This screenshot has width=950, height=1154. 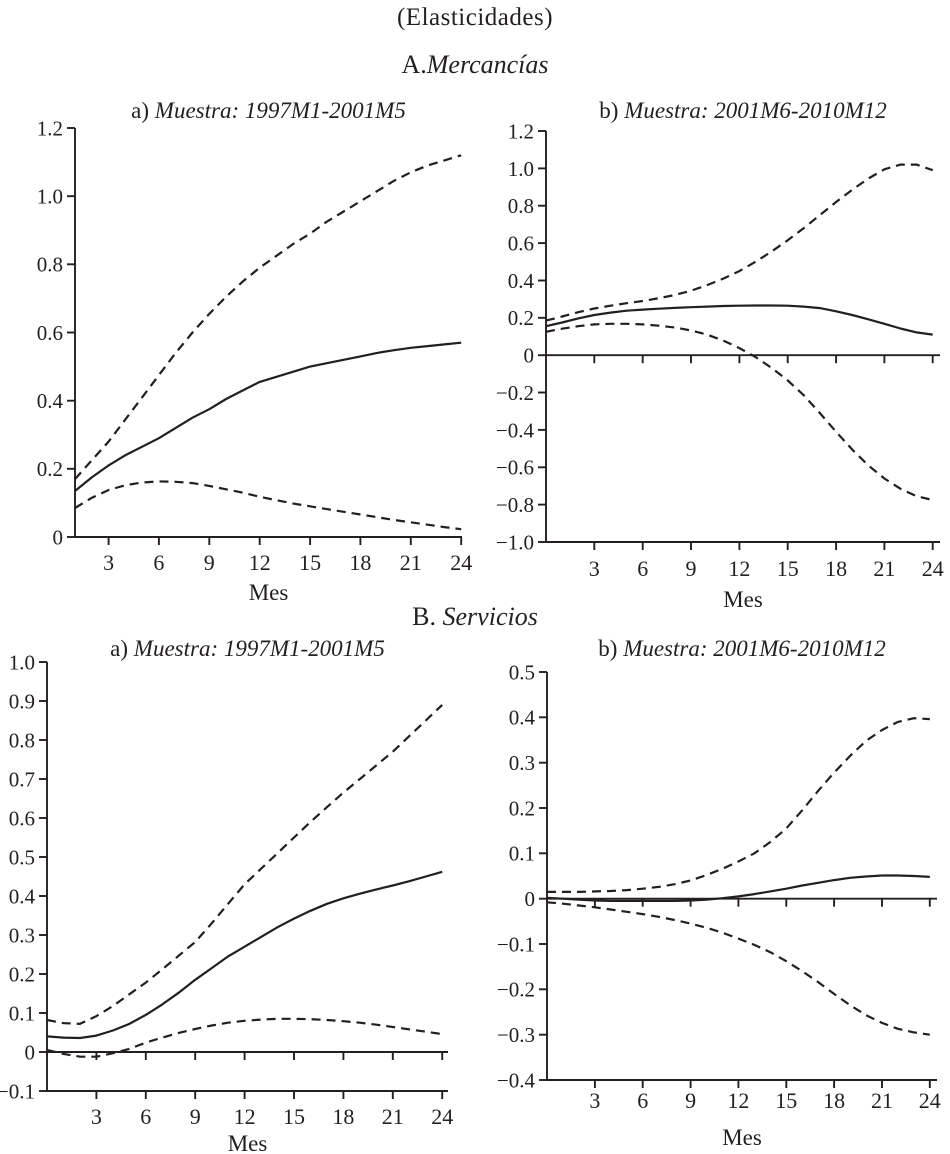 I want to click on y-tick-label: 0.9, so click(x=22, y=701).